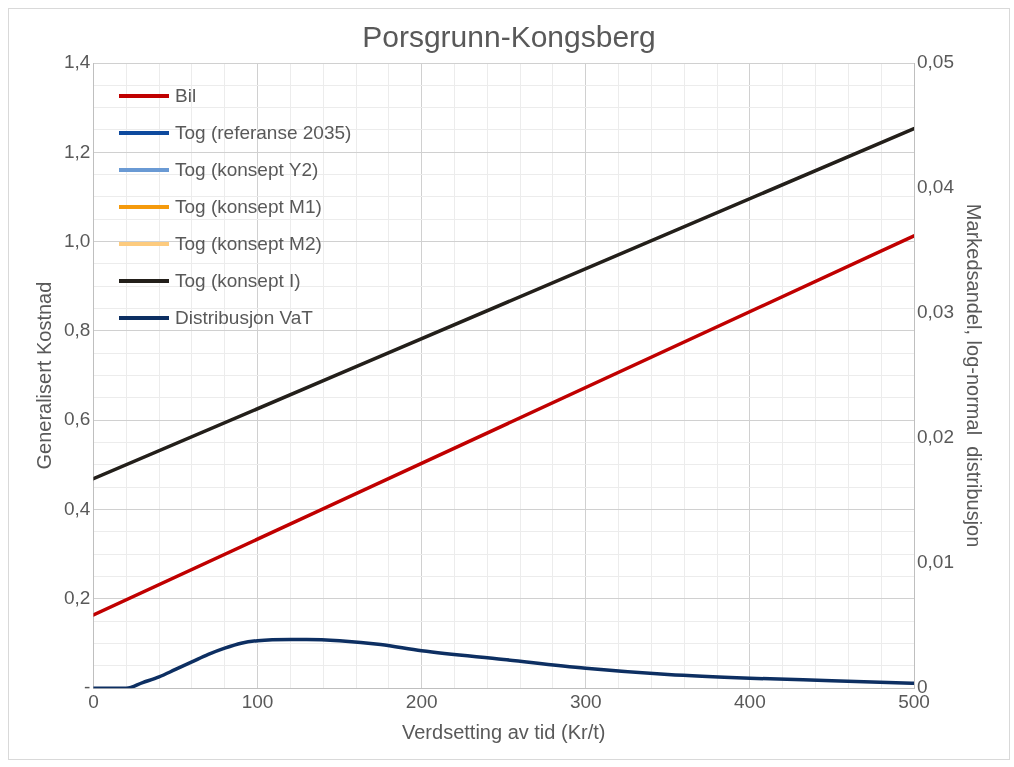  I want to click on y2-tick-label: 0,02, so click(935, 437).